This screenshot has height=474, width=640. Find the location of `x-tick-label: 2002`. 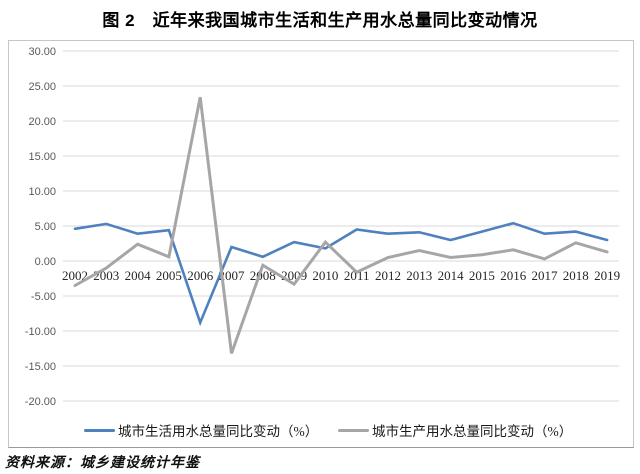

x-tick-label: 2002 is located at coordinates (75, 275).